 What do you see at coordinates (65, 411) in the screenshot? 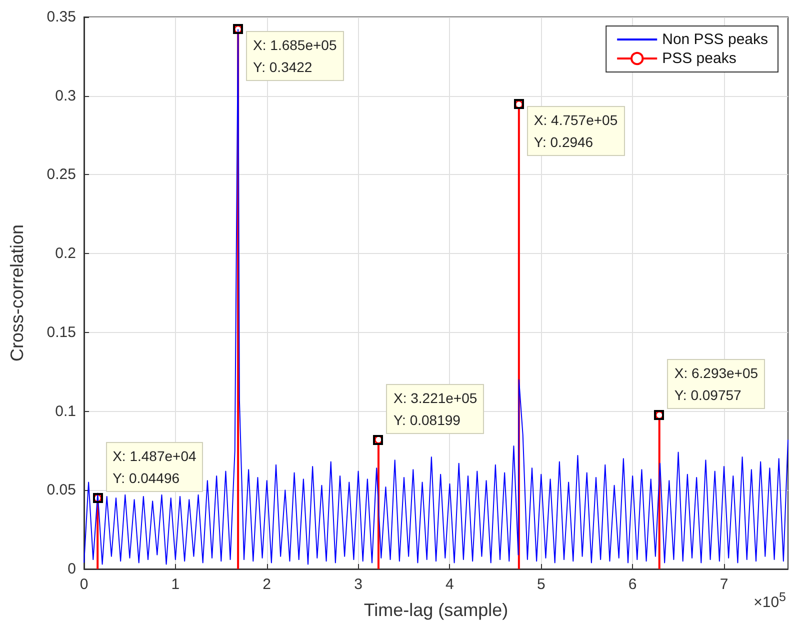
I see `y-tick-label: 0.1` at bounding box center [65, 411].